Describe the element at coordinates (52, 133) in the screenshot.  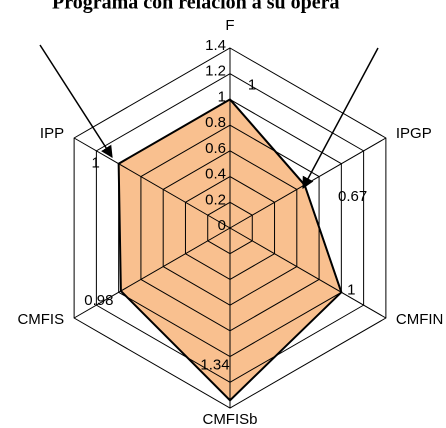
I see `axis-label: IPP` at that location.